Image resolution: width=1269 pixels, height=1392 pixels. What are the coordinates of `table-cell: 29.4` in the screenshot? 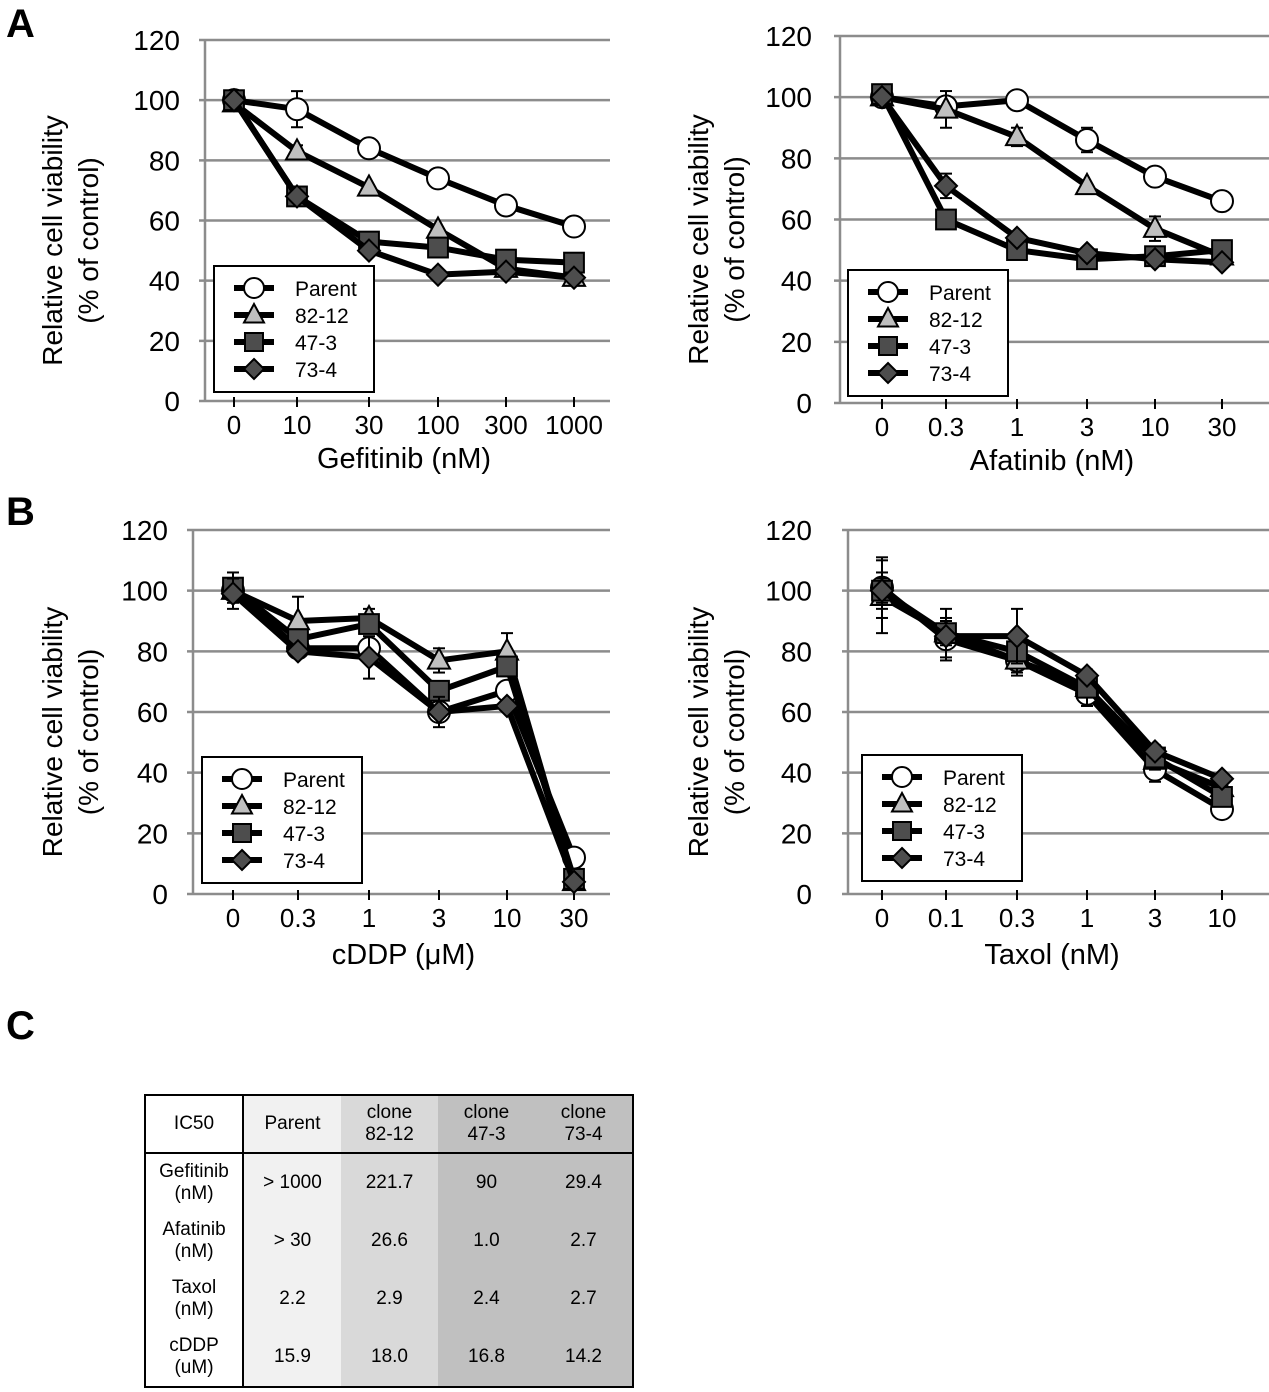 It's located at (584, 1182).